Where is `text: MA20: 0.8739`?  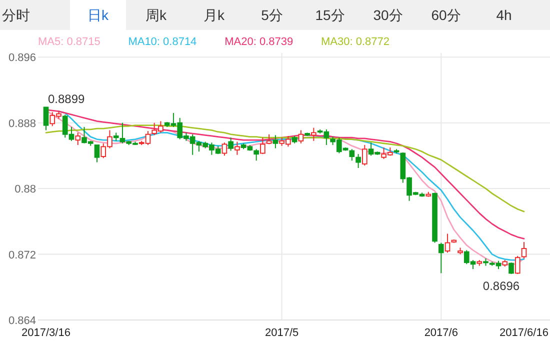 text: MA20: 0.8739 is located at coordinates (259, 42).